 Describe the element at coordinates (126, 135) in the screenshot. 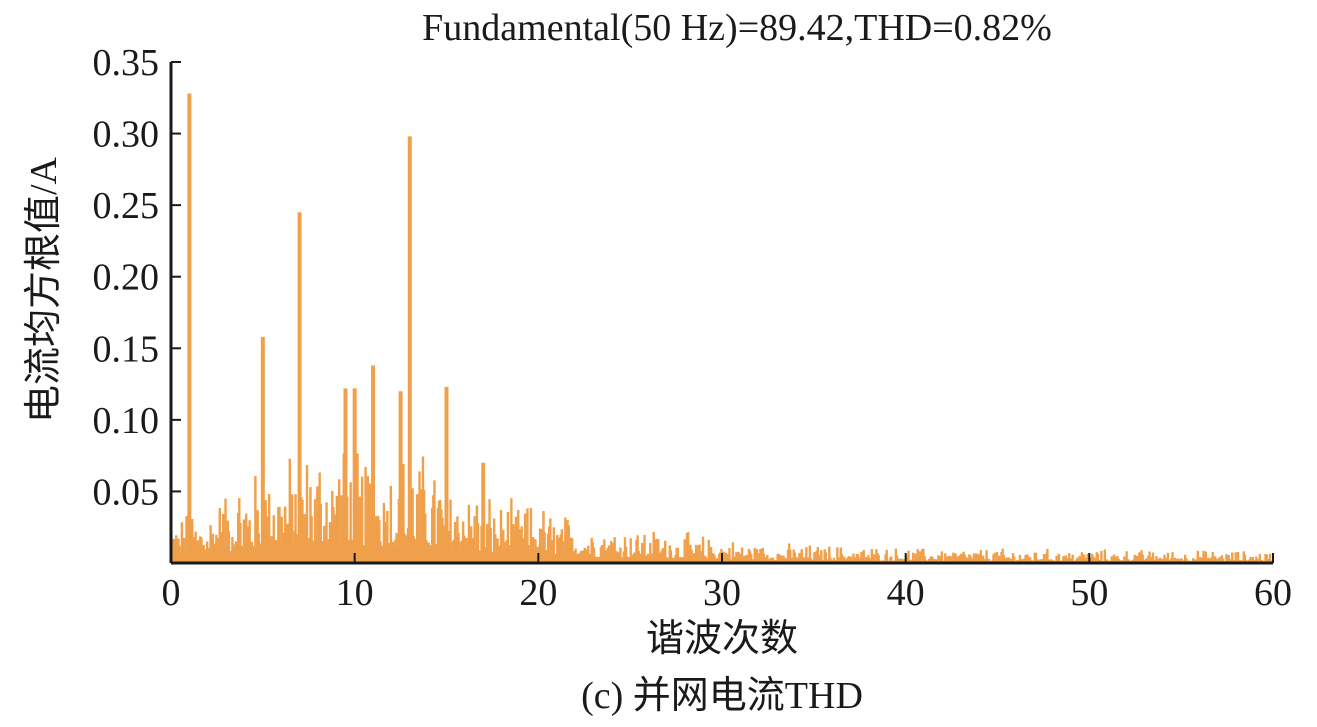

I see `y-tick-label: 0.30` at that location.